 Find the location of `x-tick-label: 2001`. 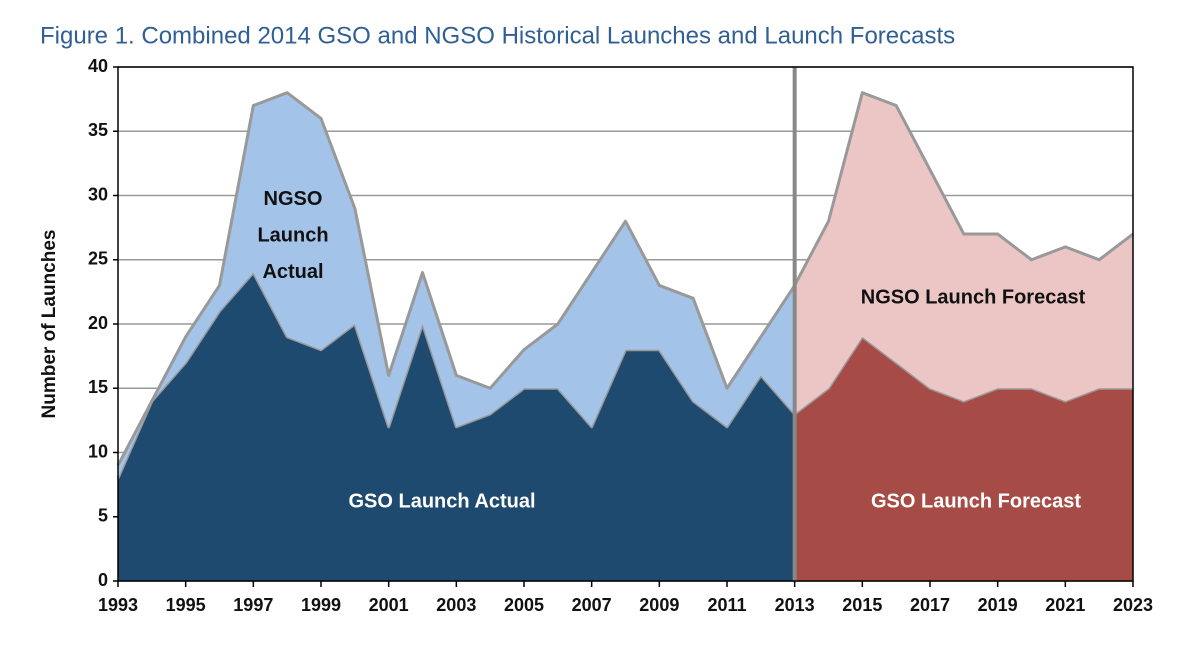

x-tick-label: 2001 is located at coordinates (389, 605).